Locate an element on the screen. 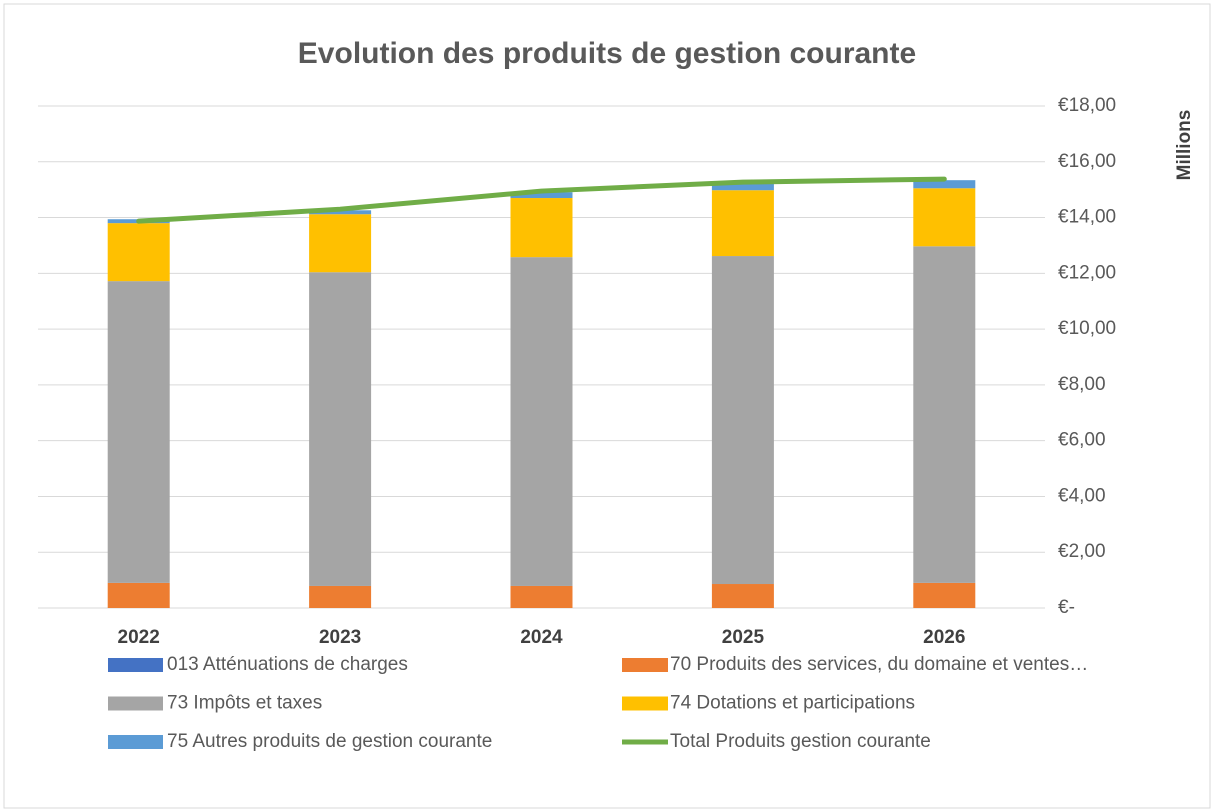  y-tick-label: €16,00 is located at coordinates (1087, 161).